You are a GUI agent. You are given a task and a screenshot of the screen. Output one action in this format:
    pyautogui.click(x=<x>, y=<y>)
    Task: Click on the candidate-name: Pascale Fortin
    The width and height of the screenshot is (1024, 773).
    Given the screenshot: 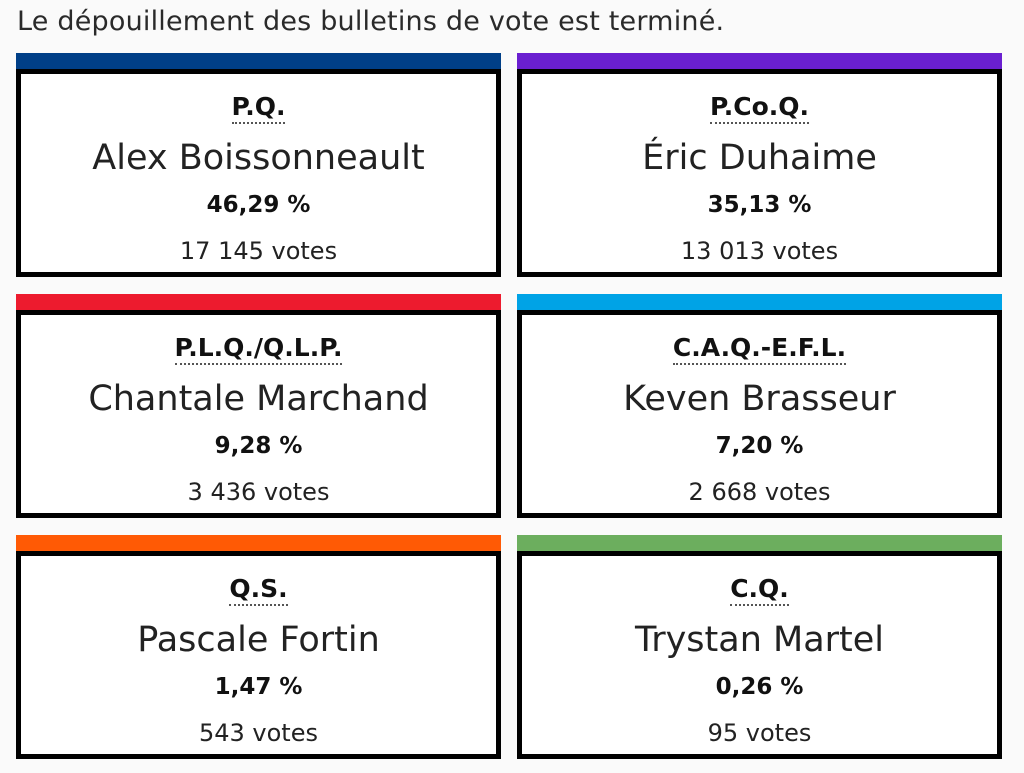 What is the action you would take?
    pyautogui.click(x=258, y=640)
    